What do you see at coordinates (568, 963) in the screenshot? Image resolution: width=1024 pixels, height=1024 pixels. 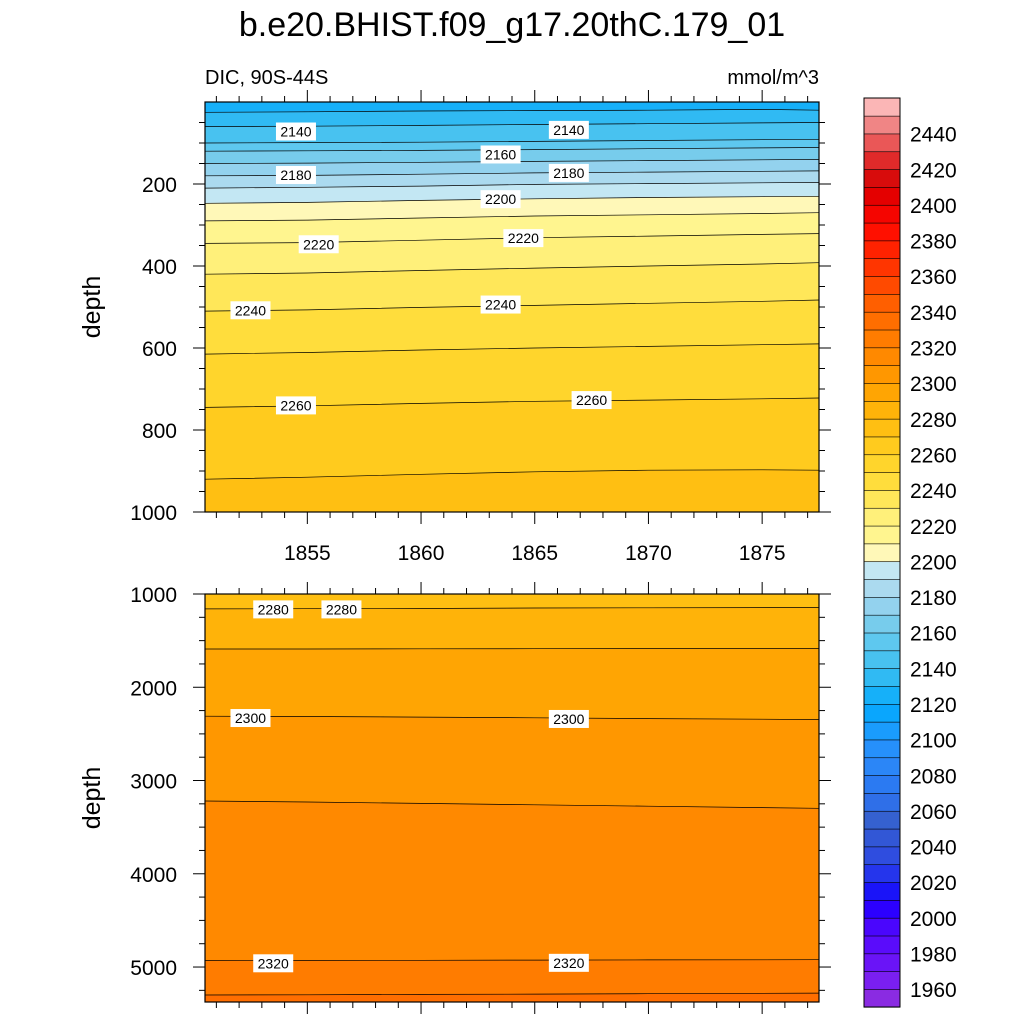 I see `svg-text: 2320` at bounding box center [568, 963].